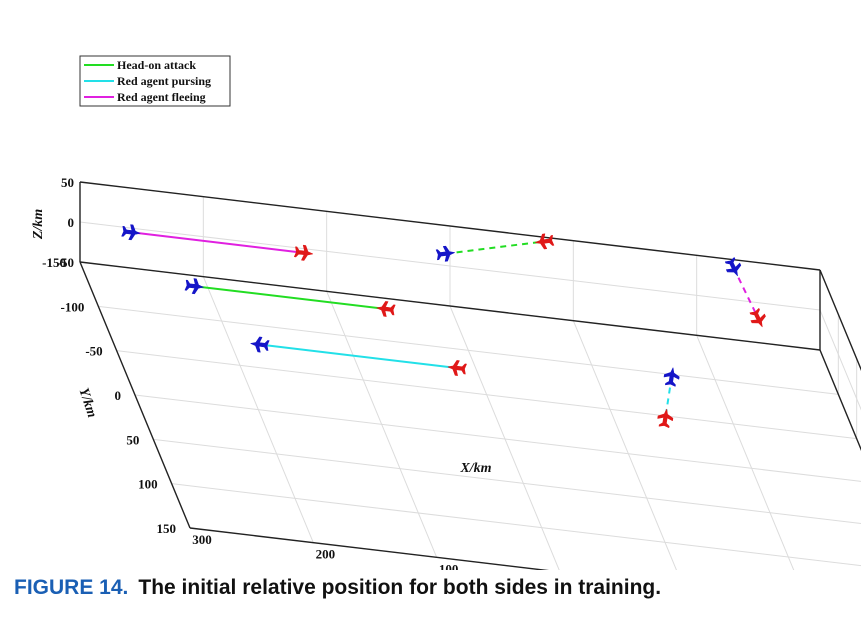 Image resolution: width=861 pixels, height=618 pixels. Describe the element at coordinates (93, 351) in the screenshot. I see `y-tick-label: -50` at that location.